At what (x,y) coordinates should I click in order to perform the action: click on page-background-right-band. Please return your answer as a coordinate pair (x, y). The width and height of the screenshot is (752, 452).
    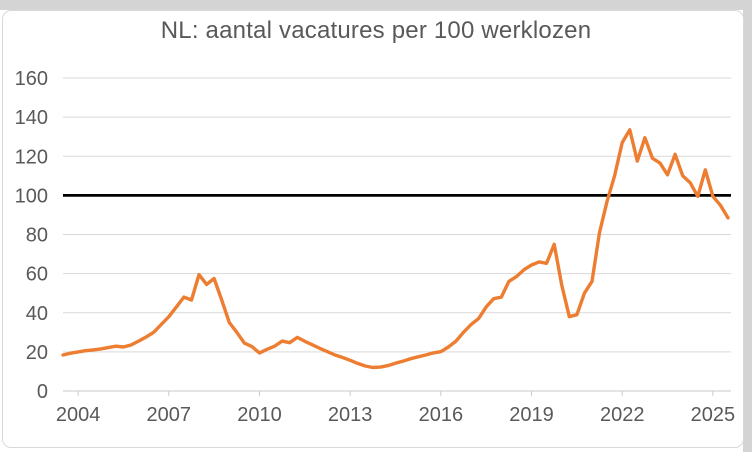
    Looking at the image, I should click on (747, 226).